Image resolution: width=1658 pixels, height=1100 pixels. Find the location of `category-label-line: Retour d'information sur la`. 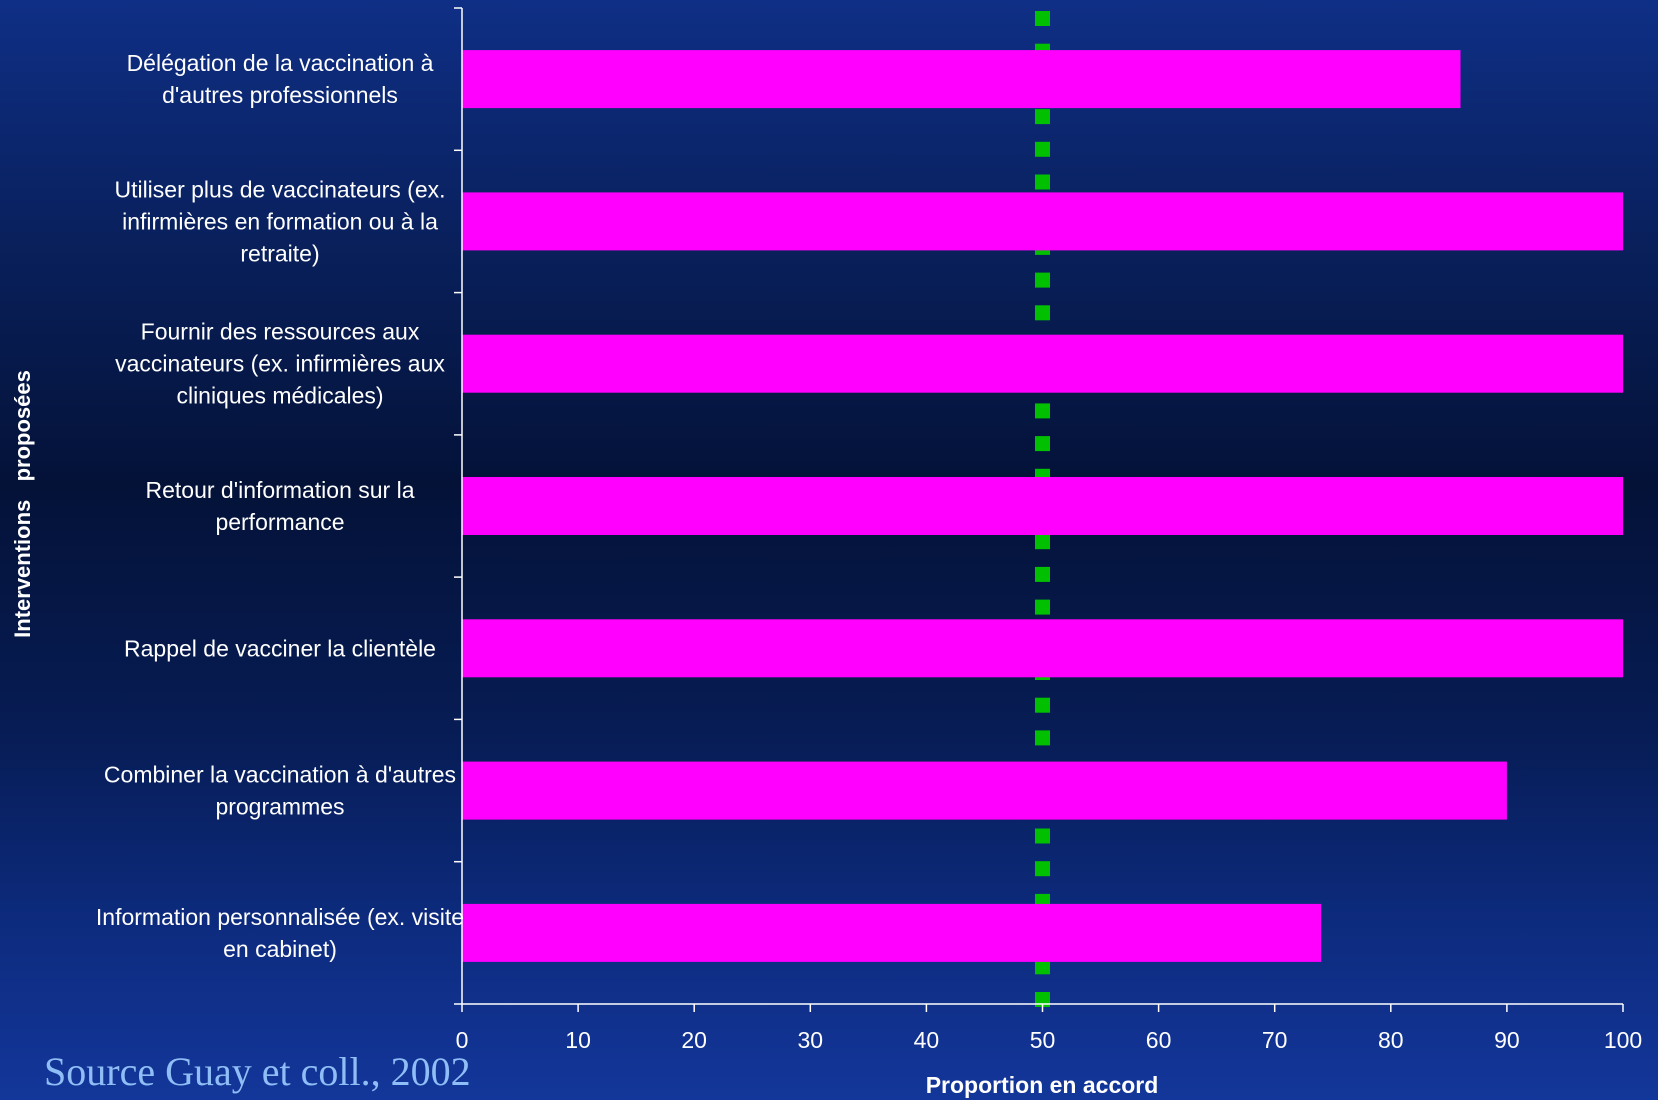

category-label-line: Retour d'information sur la is located at coordinates (279, 490).